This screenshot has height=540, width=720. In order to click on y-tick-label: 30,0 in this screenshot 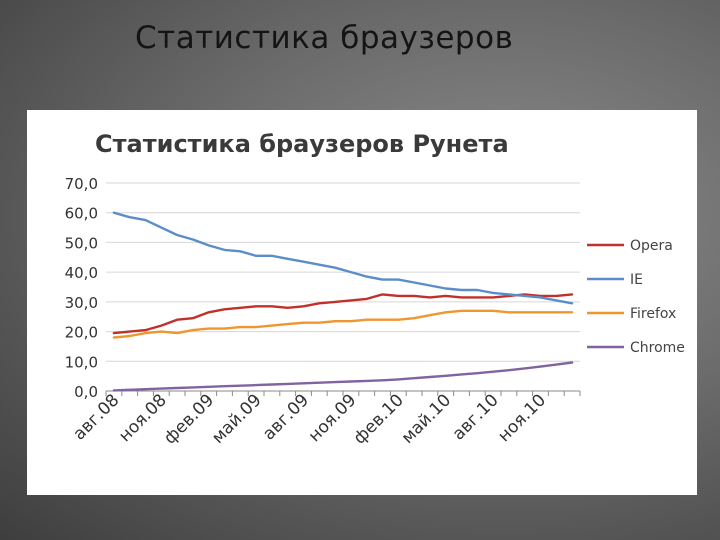, I will do `click(81, 303)`.